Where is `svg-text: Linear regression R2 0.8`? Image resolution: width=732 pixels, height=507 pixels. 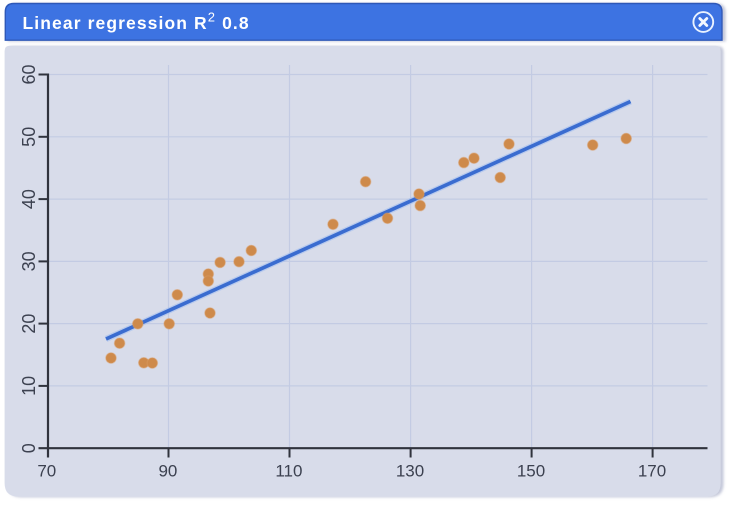
svg-text: Linear regression R2 0.8 is located at coordinates (136, 21).